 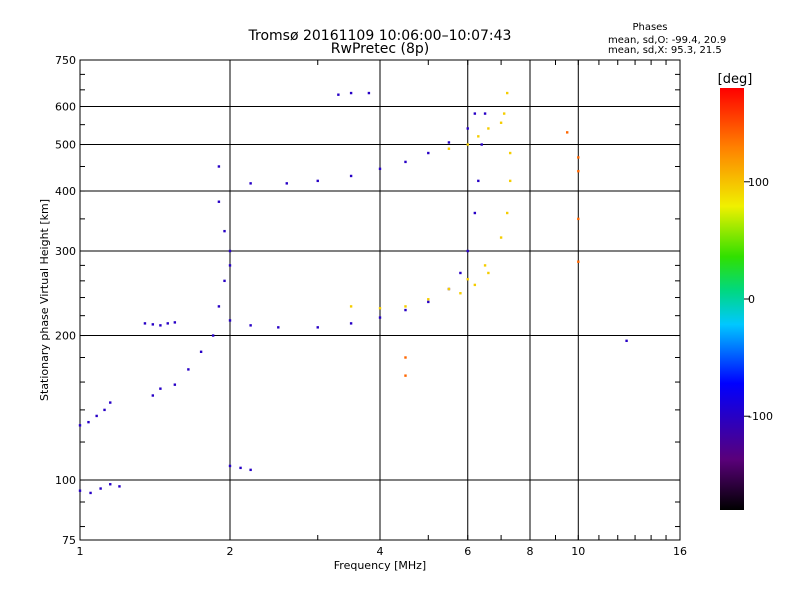 I want to click on y-tick-label: 600, so click(x=65, y=107).